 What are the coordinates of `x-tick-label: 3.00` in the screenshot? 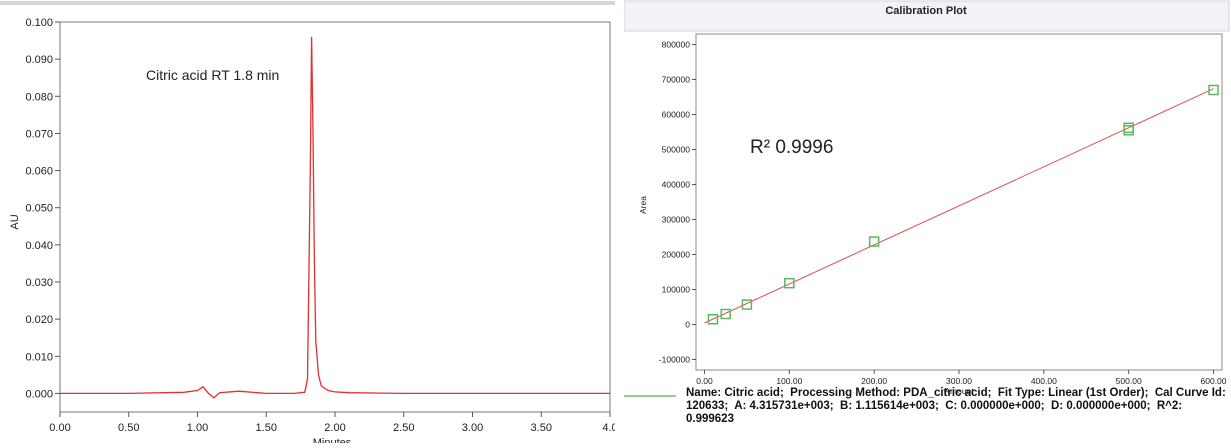 It's located at (472, 428).